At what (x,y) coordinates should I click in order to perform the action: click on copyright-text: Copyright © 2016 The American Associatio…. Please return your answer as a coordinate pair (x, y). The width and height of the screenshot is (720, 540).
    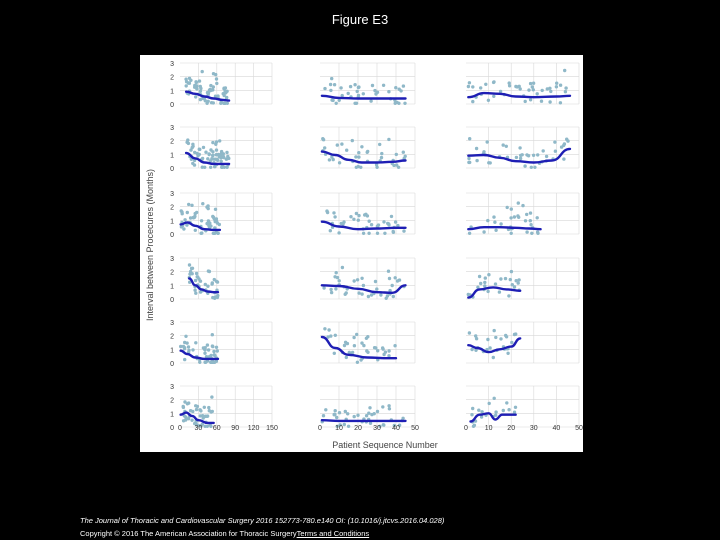
    Looking at the image, I should click on (188, 533).